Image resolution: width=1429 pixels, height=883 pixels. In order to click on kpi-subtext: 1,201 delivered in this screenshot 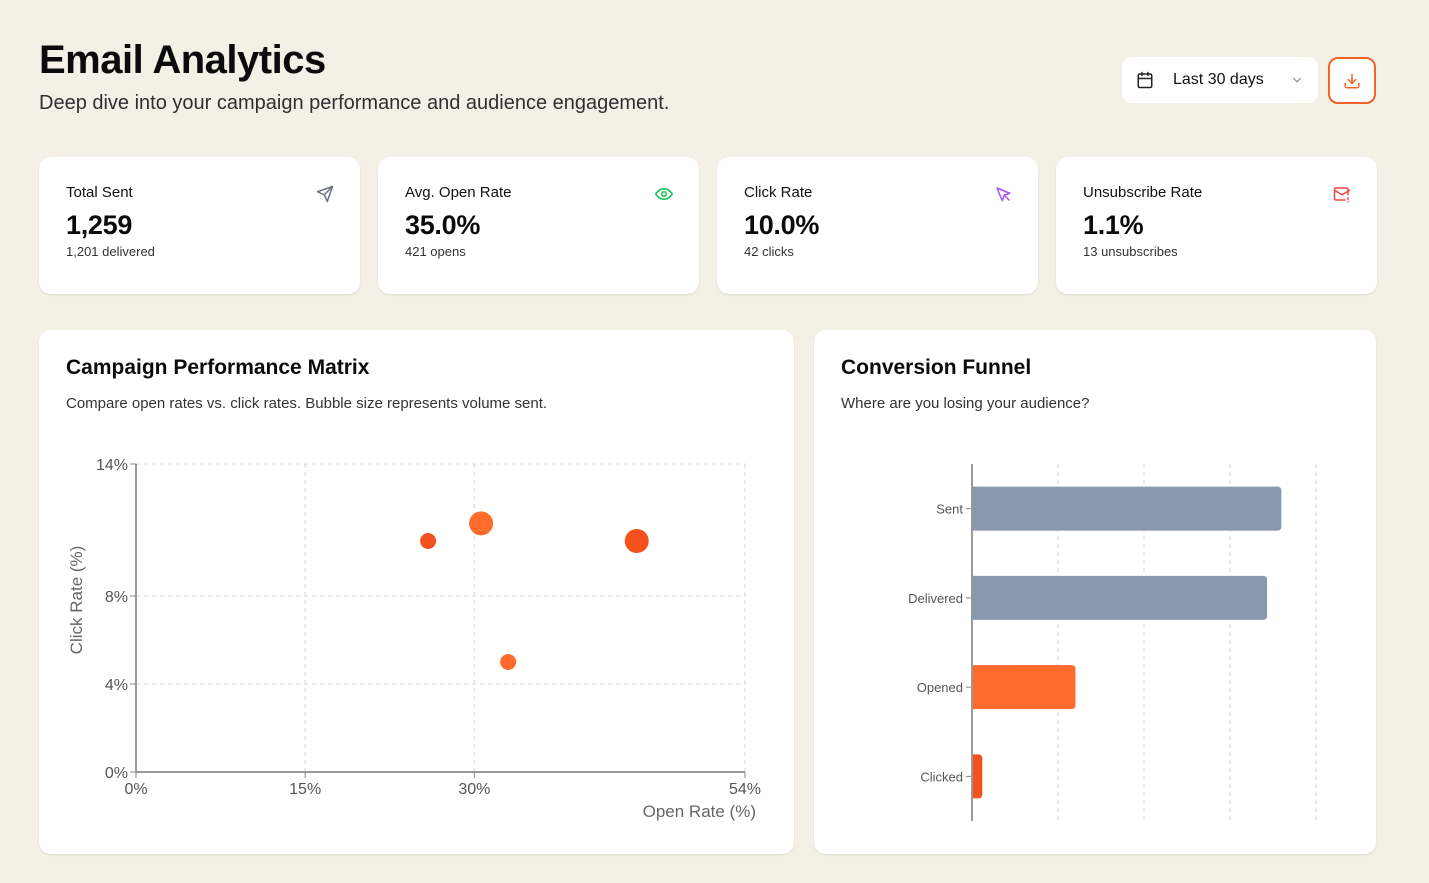, I will do `click(110, 251)`.